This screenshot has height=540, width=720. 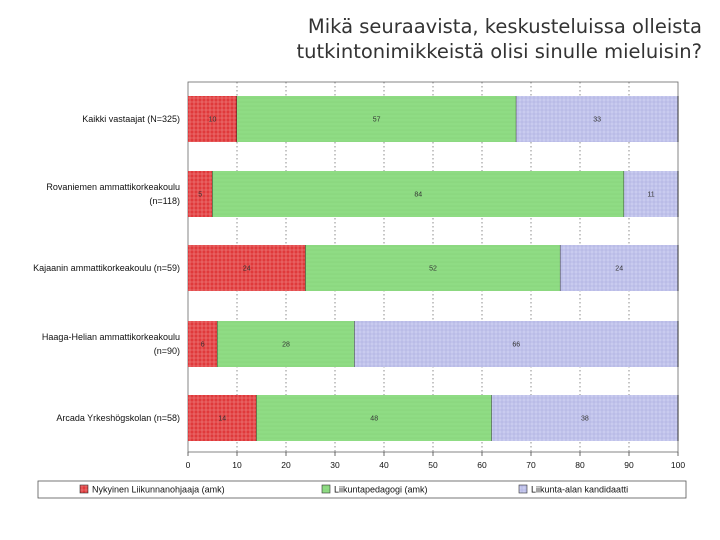 What do you see at coordinates (237, 465) in the screenshot?
I see `x-tick-label: 10` at bounding box center [237, 465].